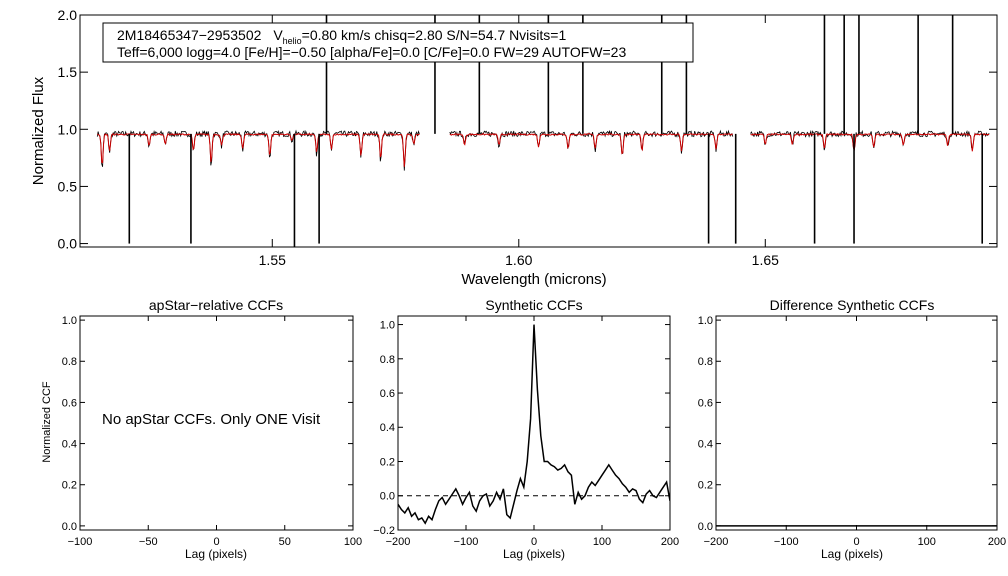 The width and height of the screenshot is (1008, 576). Describe the element at coordinates (533, 305) in the screenshot. I see `synthetic-ccf-title: Synthetic CCFs` at that location.